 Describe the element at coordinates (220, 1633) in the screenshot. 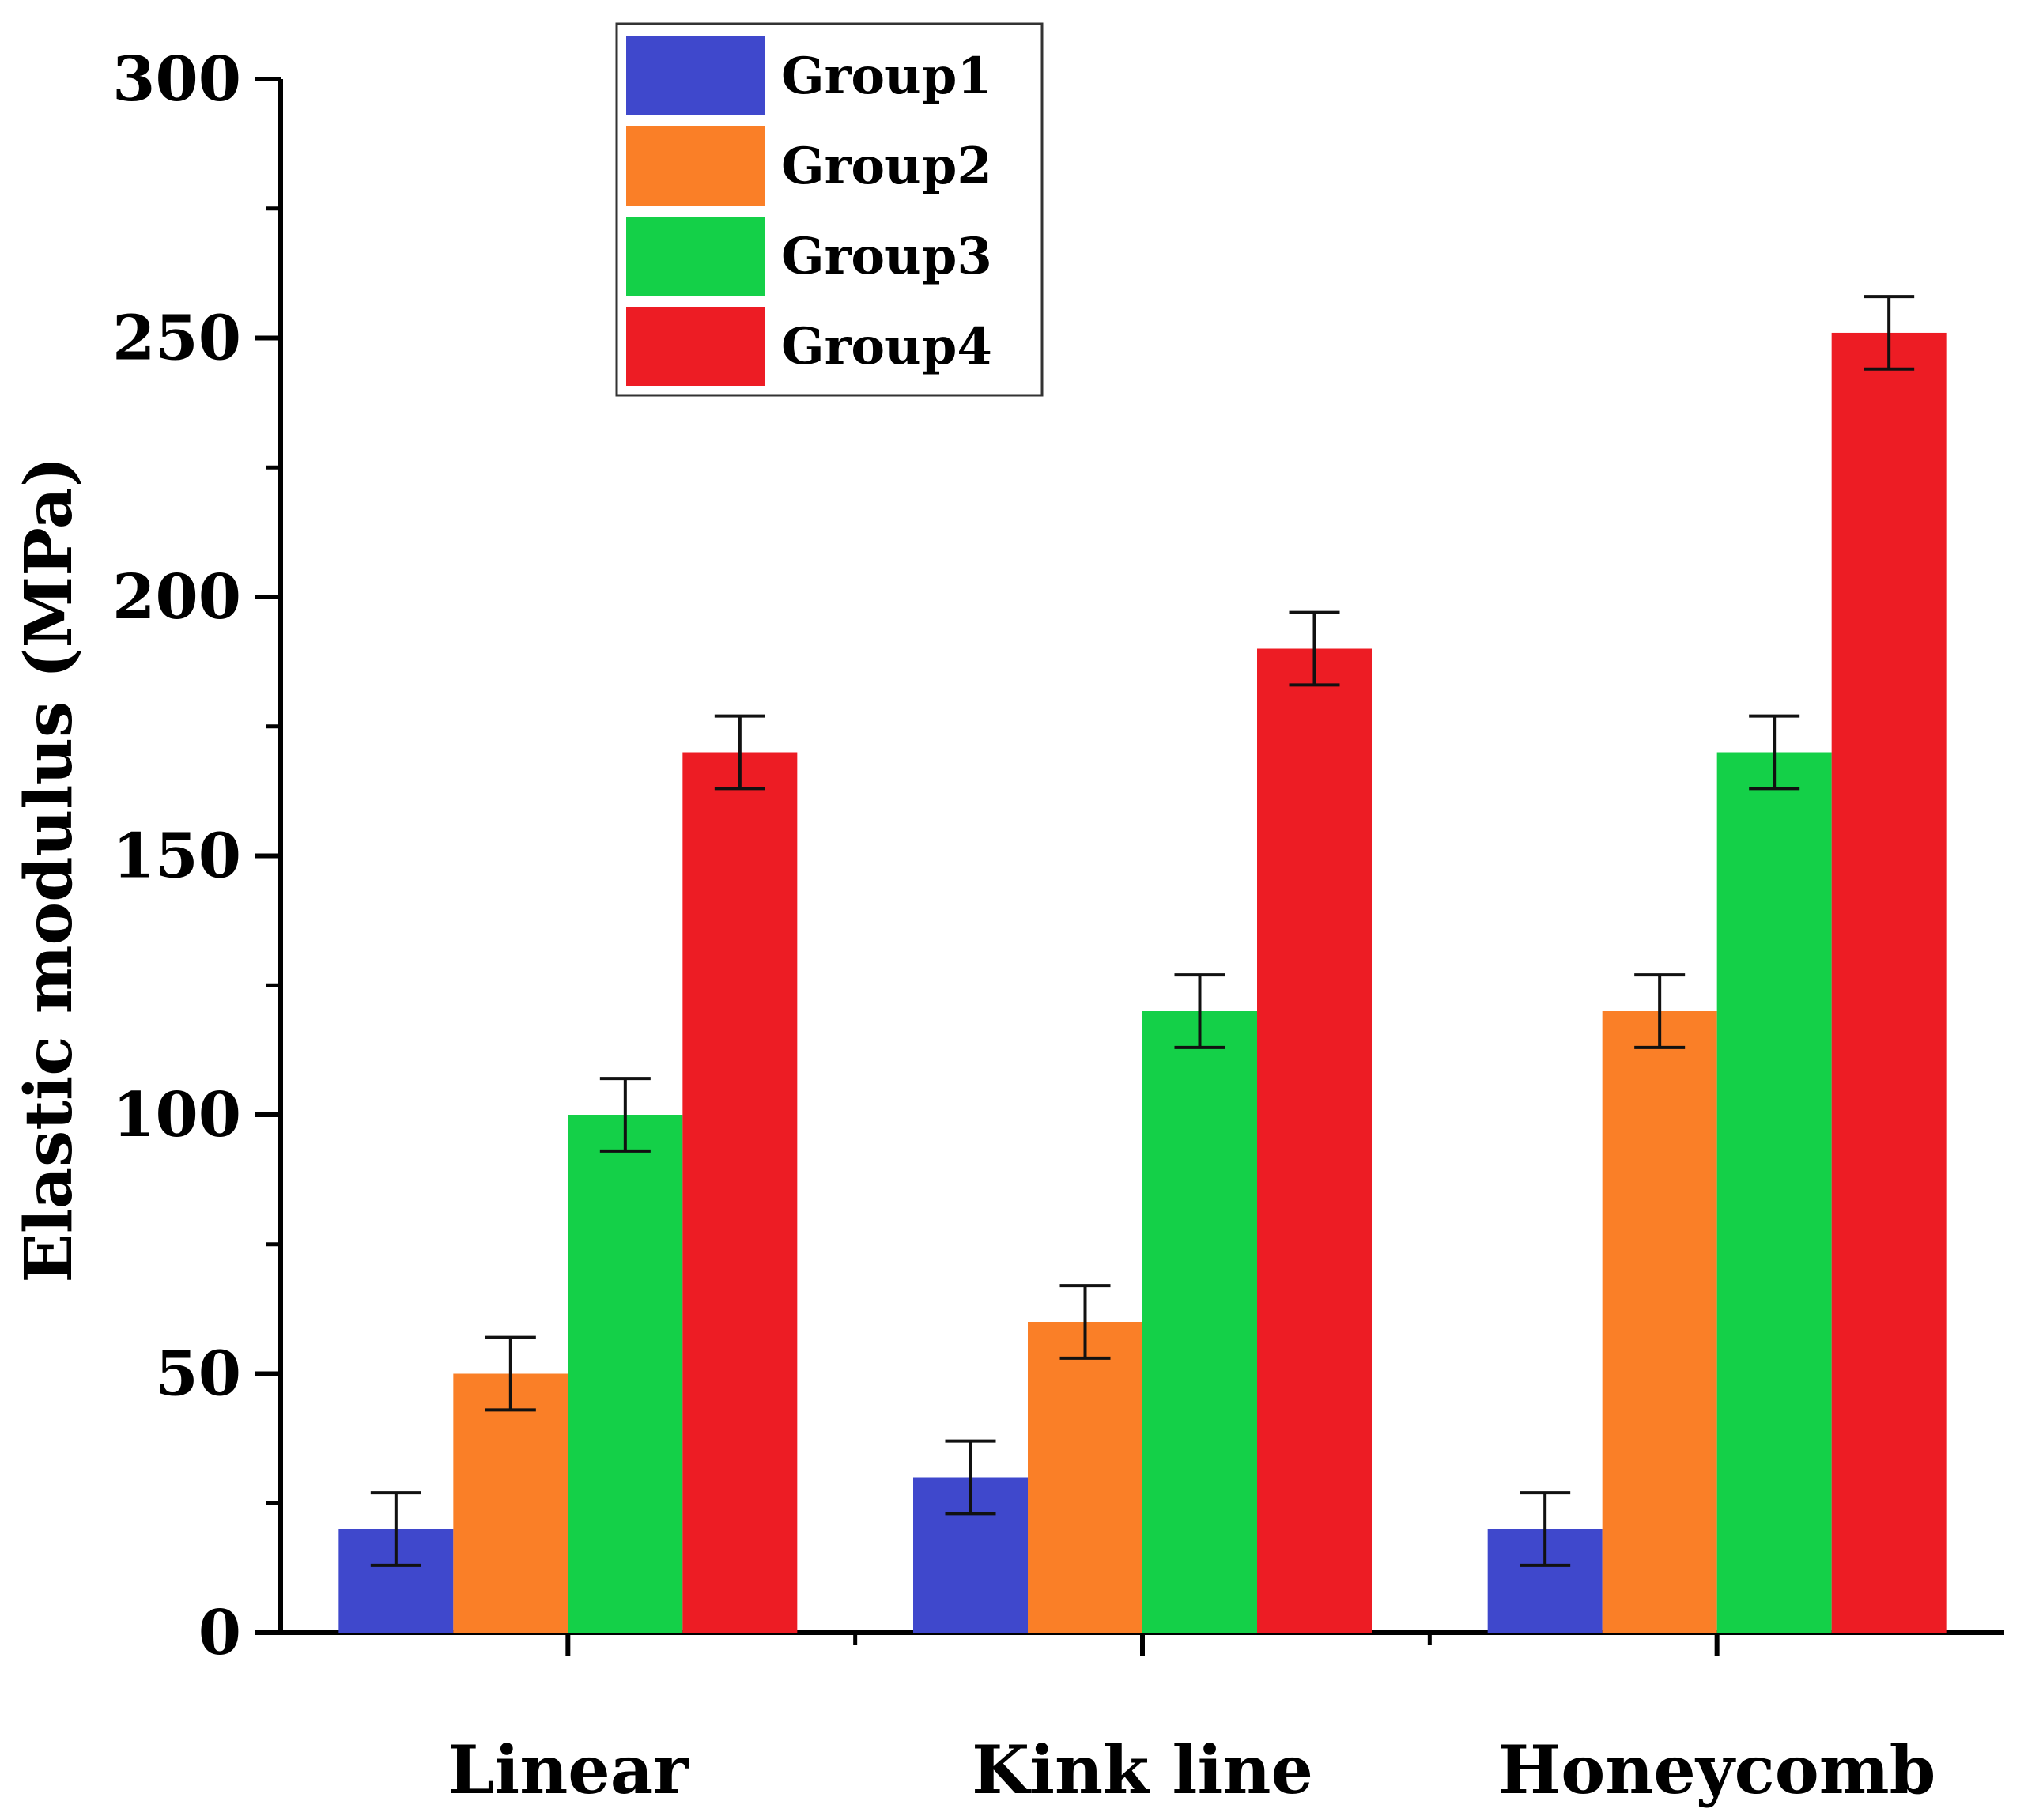

I see `y-tick-label: 0` at that location.